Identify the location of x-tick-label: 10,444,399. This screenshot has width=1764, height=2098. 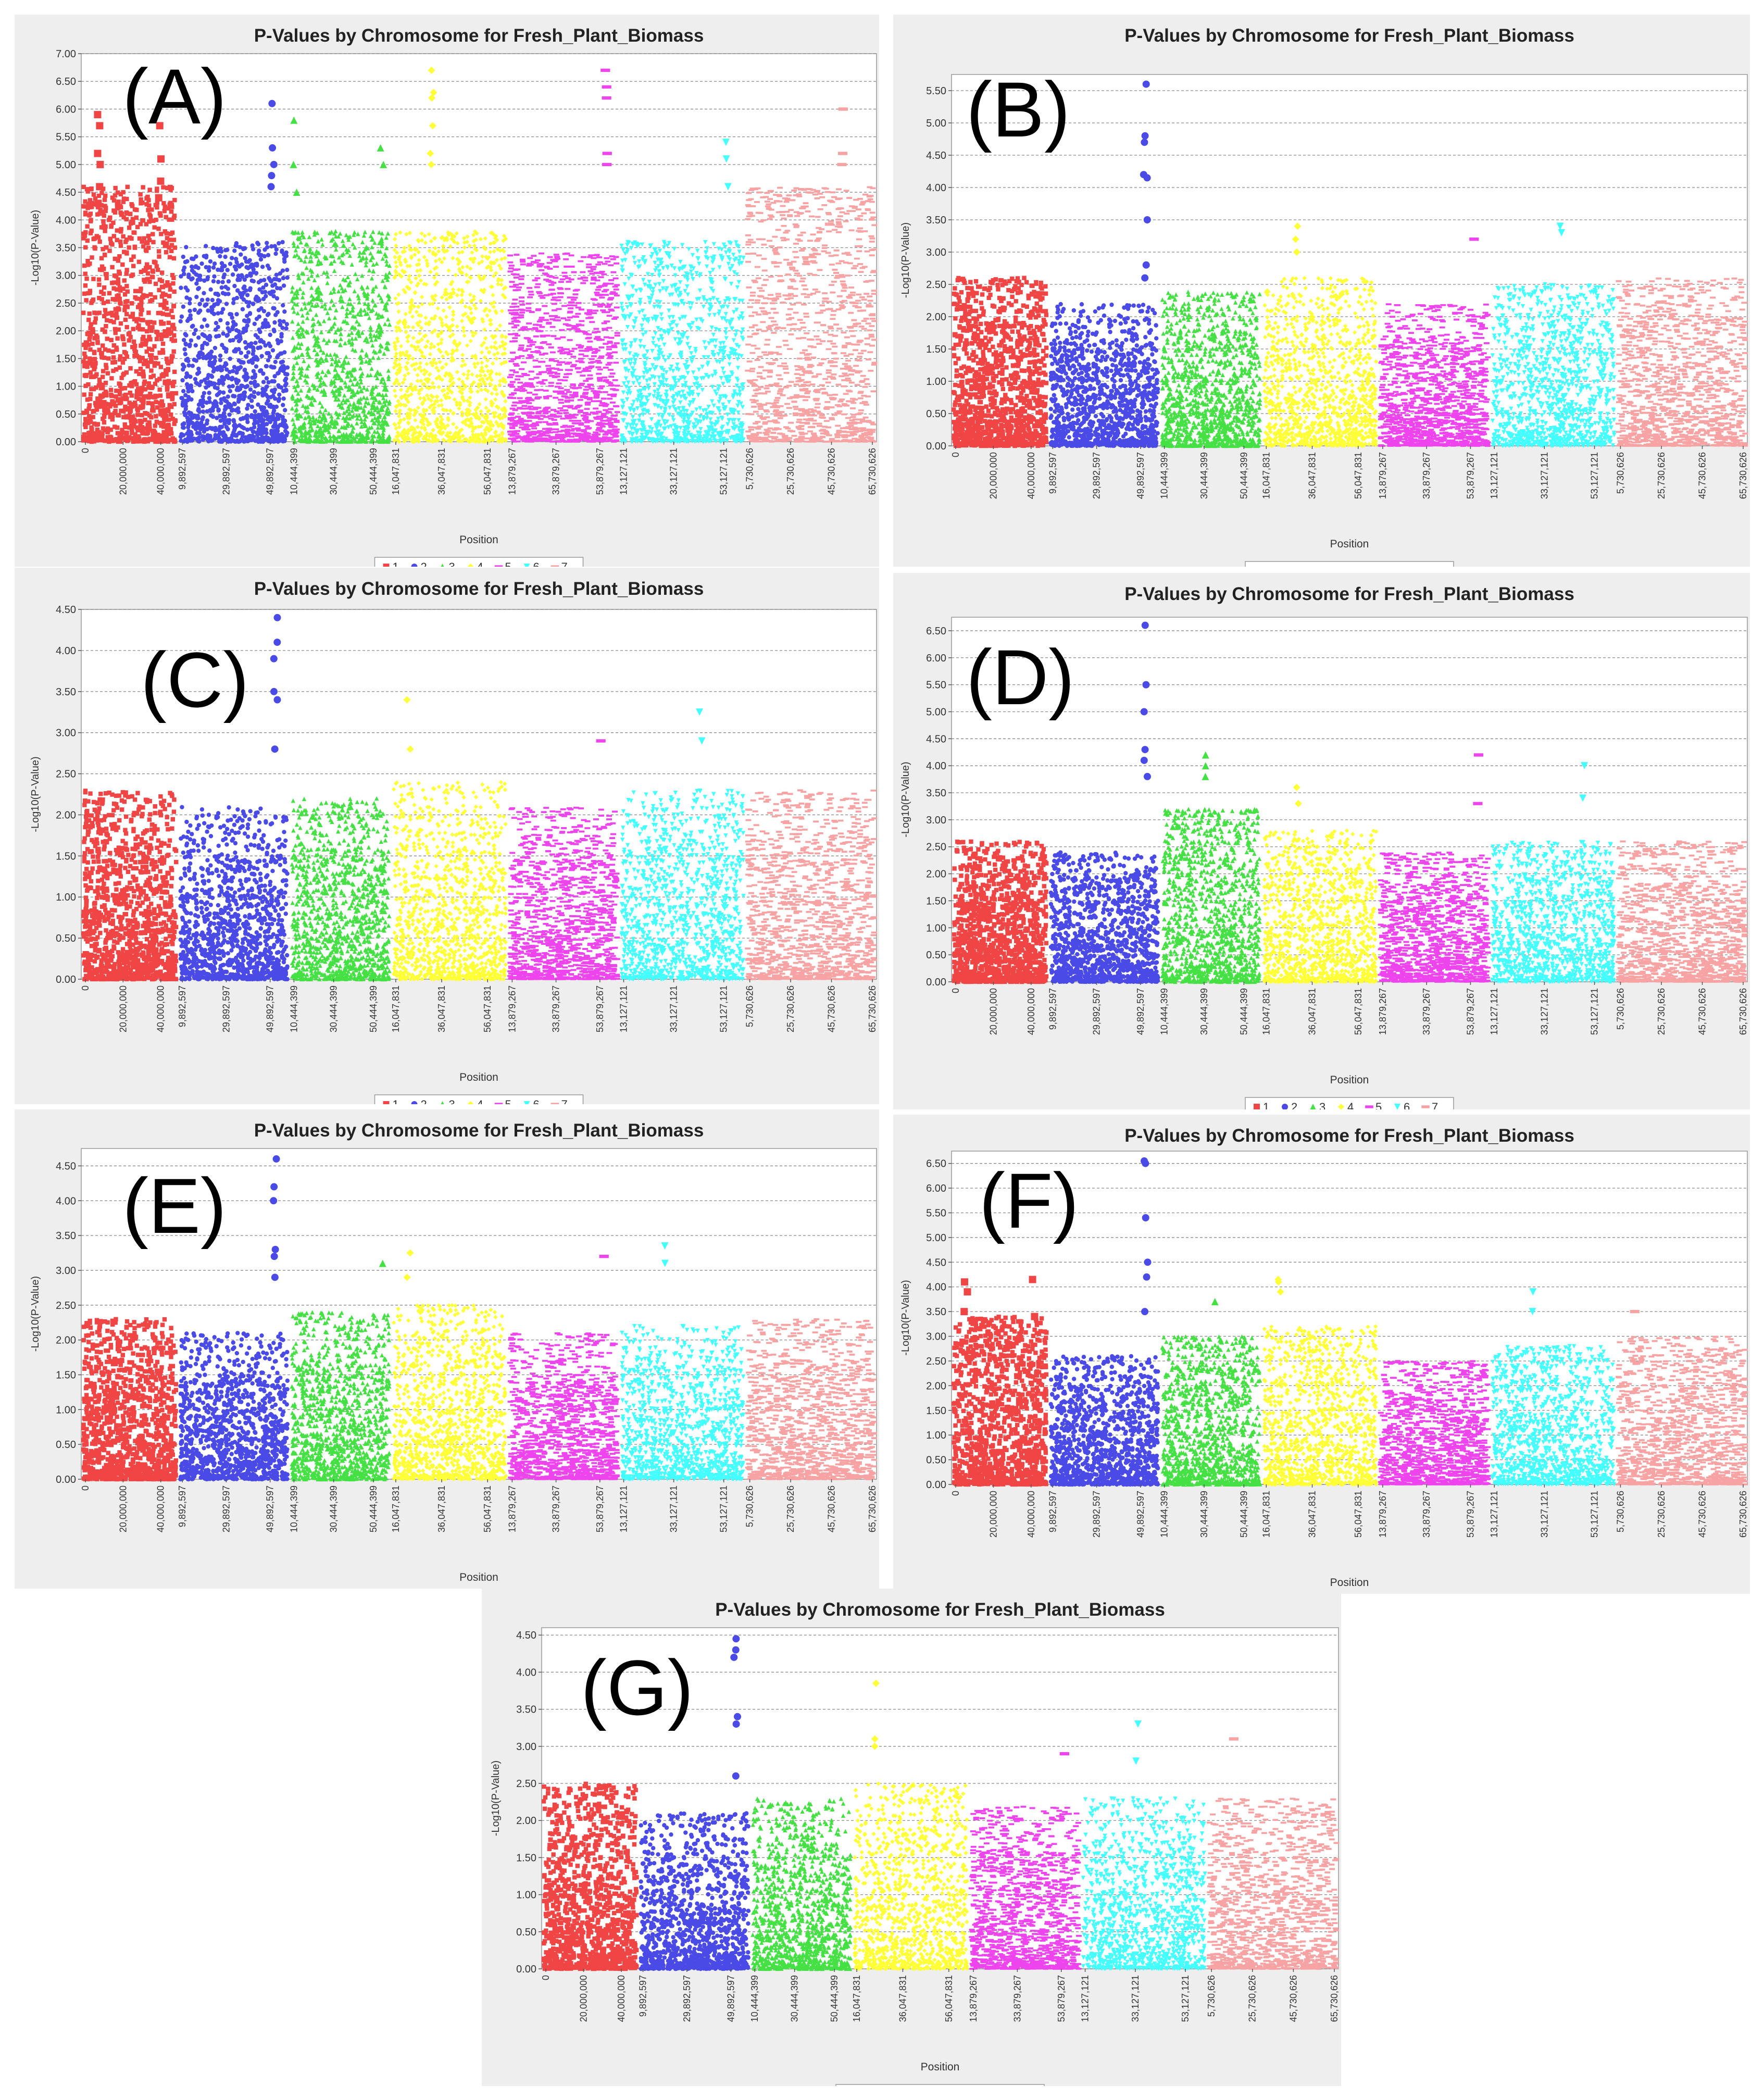
(294, 1008).